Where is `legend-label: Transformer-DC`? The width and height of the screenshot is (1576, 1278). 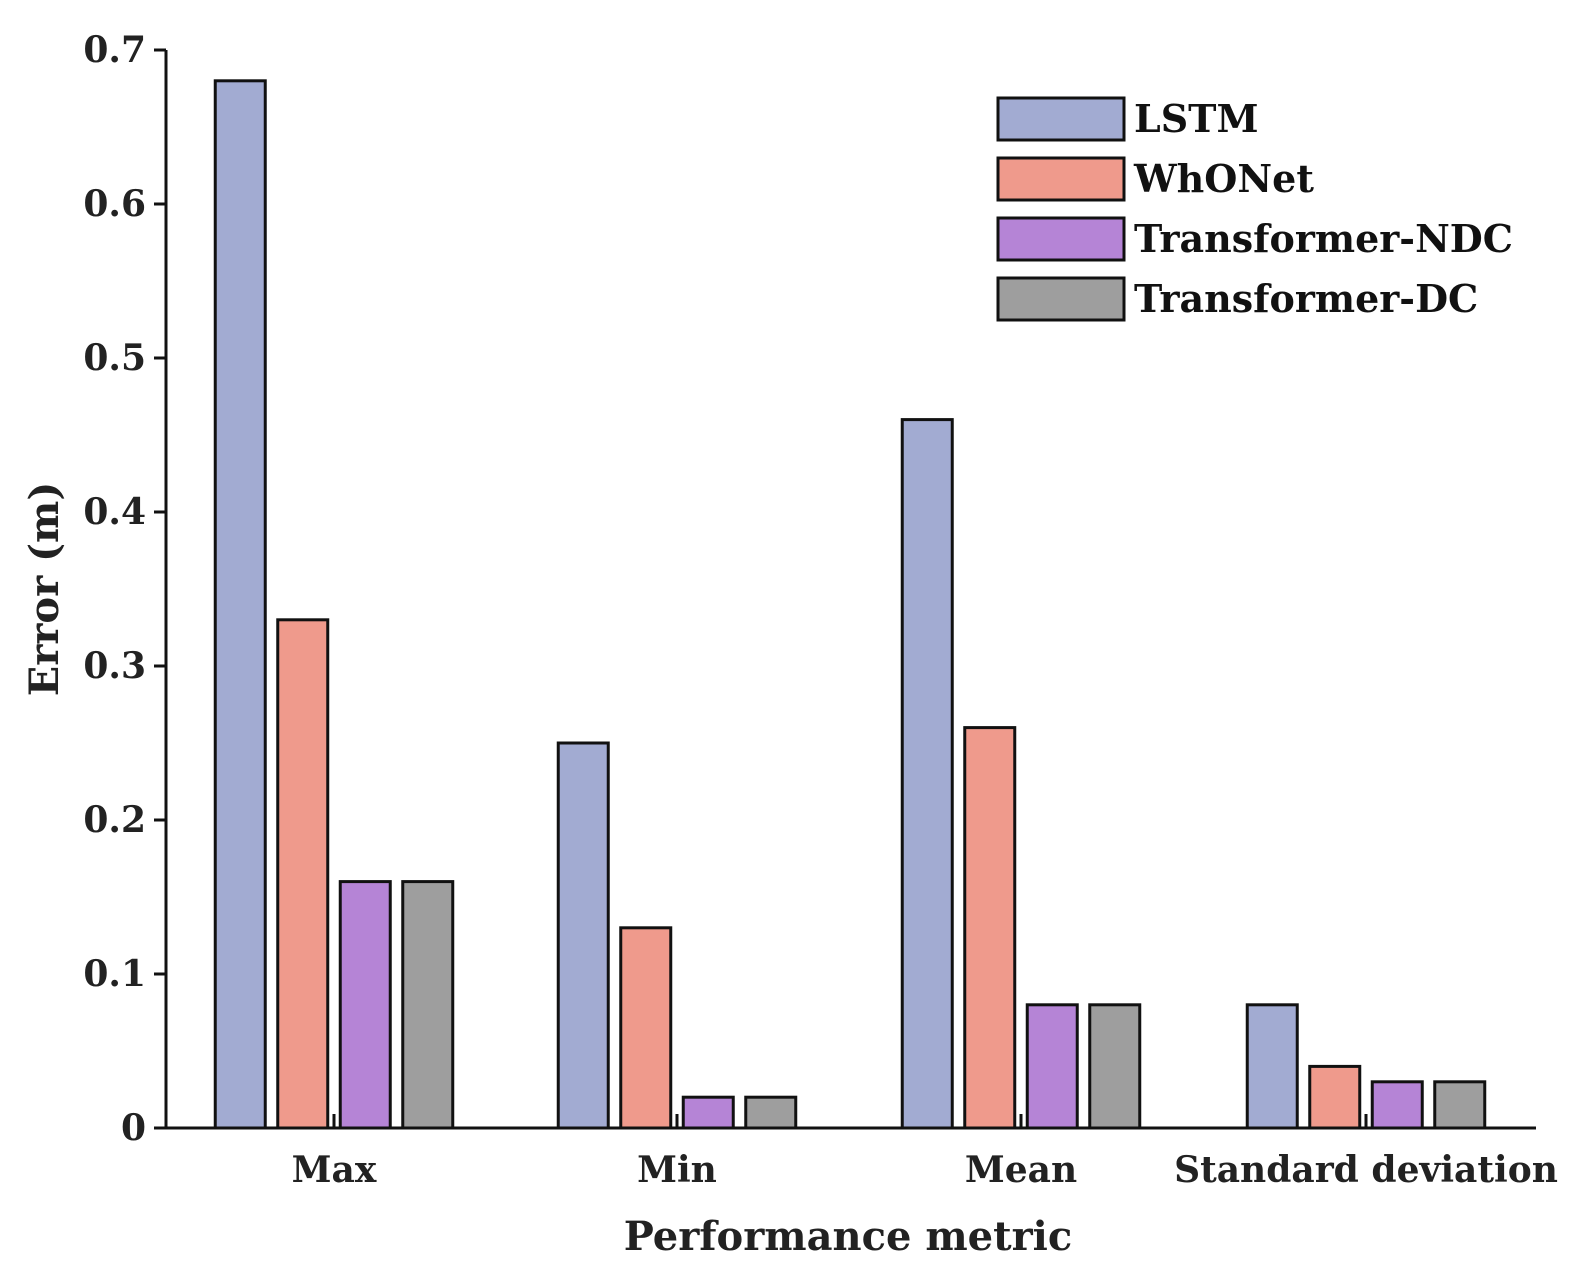 legend-label: Transformer-DC is located at coordinates (1306, 298).